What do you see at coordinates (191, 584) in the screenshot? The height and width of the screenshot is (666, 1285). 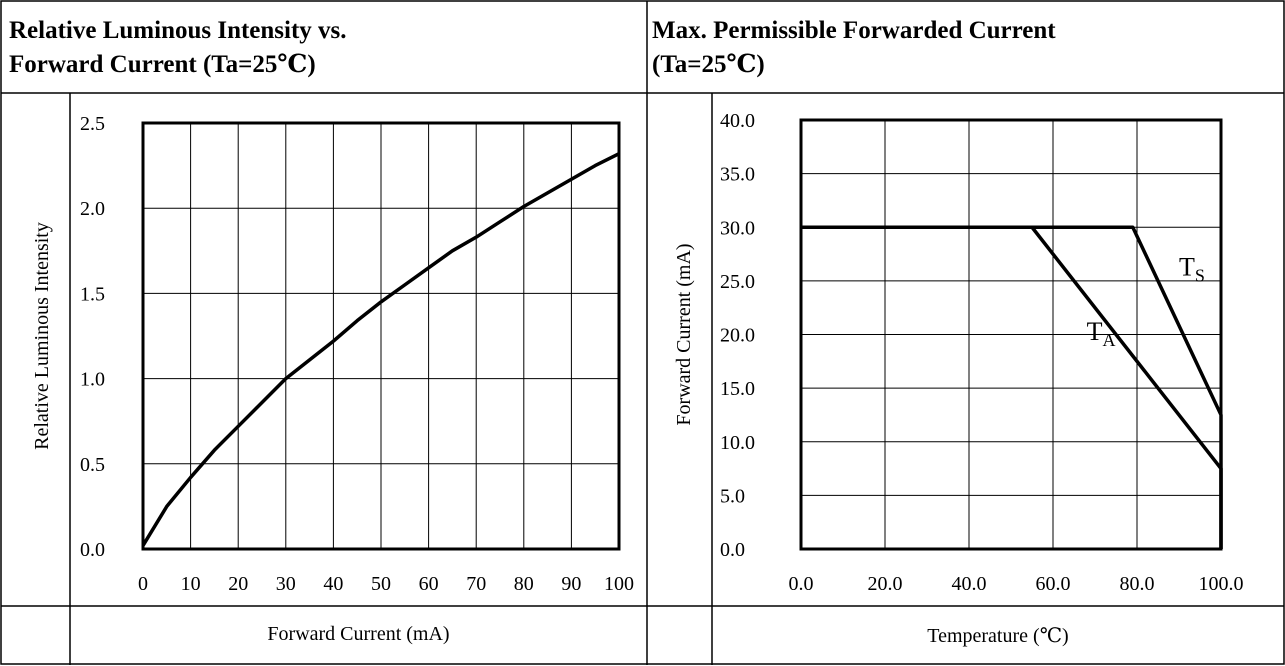 I see `x-tick-label: 10` at bounding box center [191, 584].